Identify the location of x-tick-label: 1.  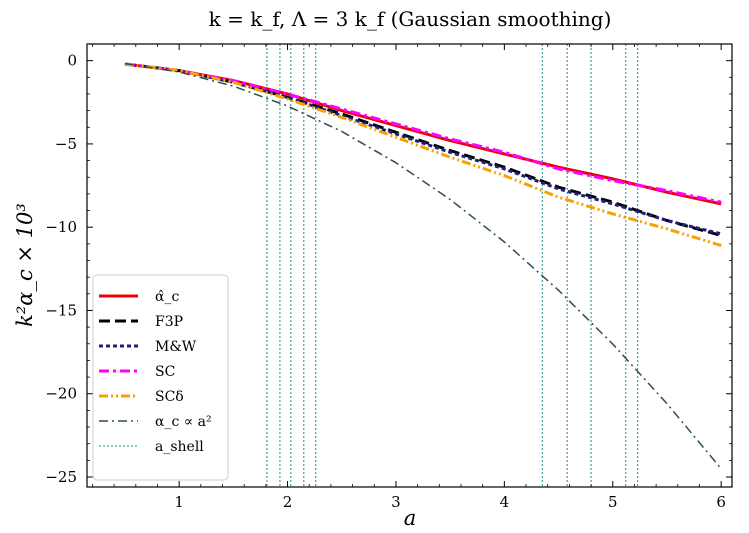
(179, 502).